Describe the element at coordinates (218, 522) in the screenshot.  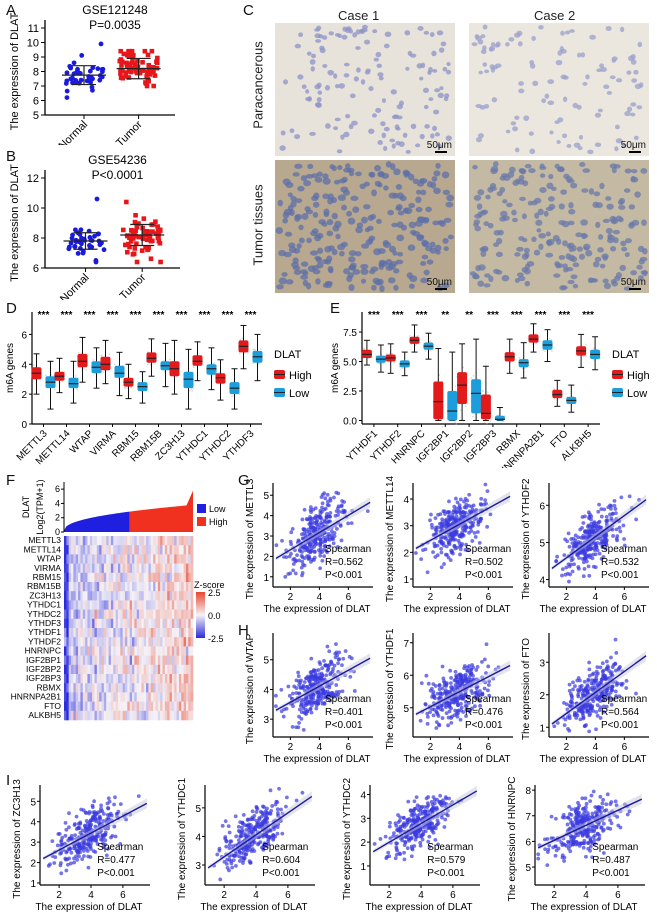
I see `legend-label-high: High` at that location.